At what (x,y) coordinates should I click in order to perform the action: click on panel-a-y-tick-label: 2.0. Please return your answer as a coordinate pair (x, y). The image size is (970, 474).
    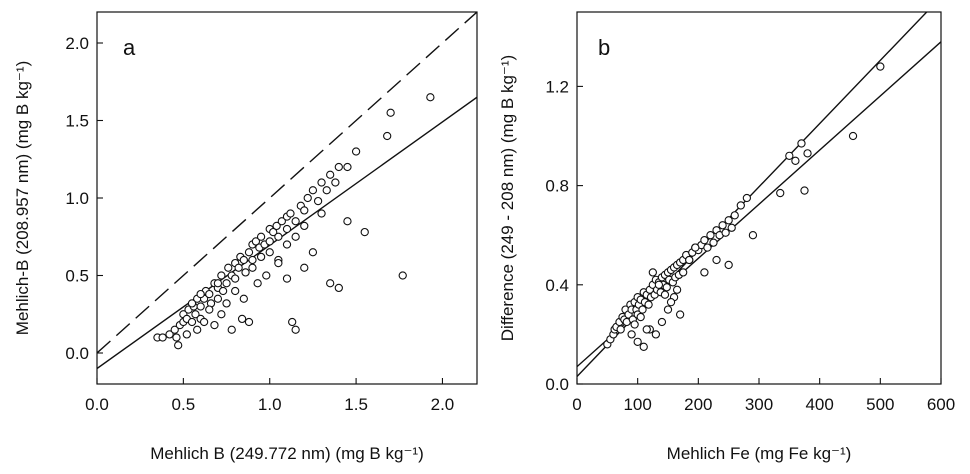
    Looking at the image, I should click on (77, 43).